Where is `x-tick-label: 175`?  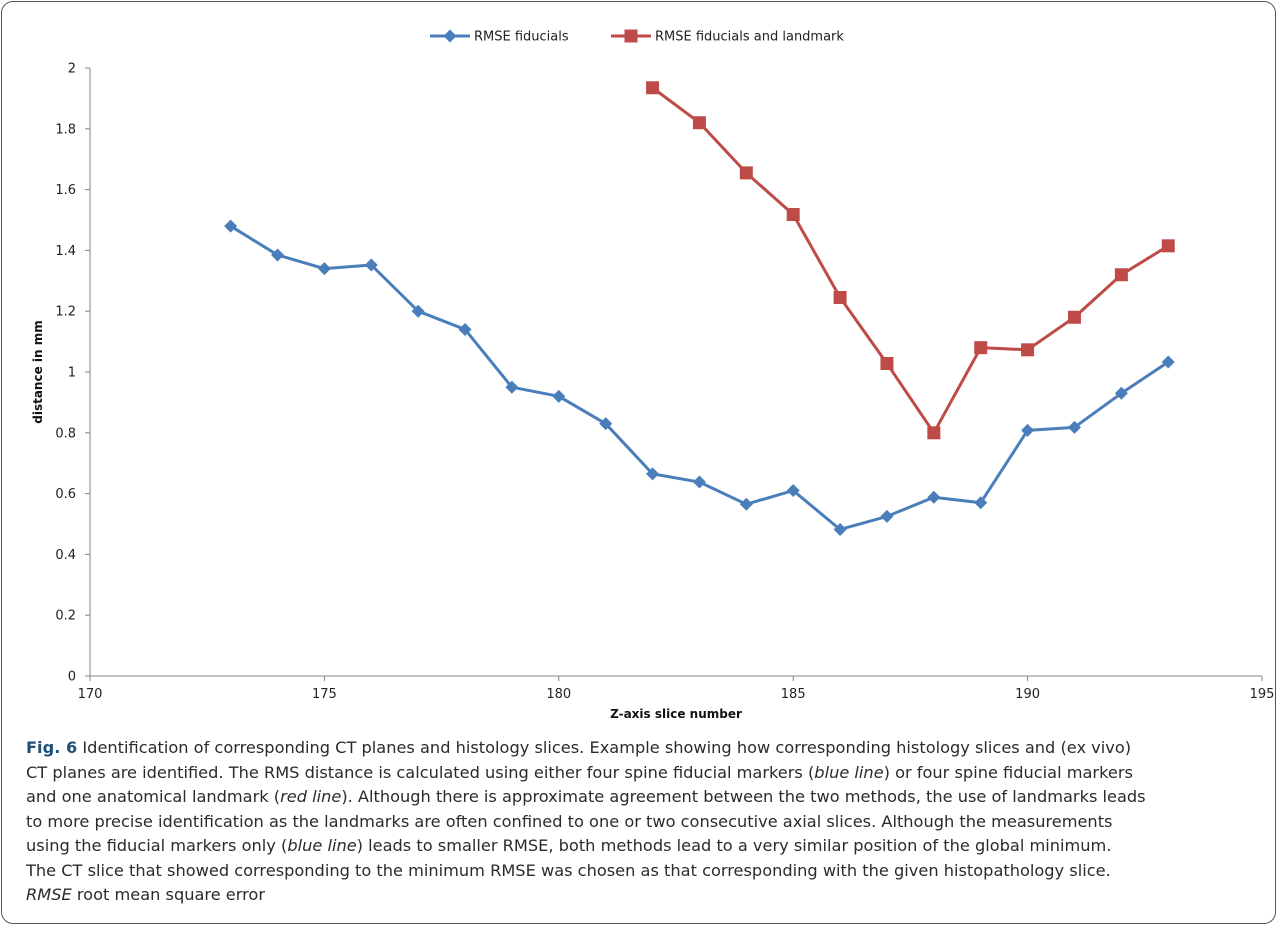 x-tick-label: 175 is located at coordinates (324, 694).